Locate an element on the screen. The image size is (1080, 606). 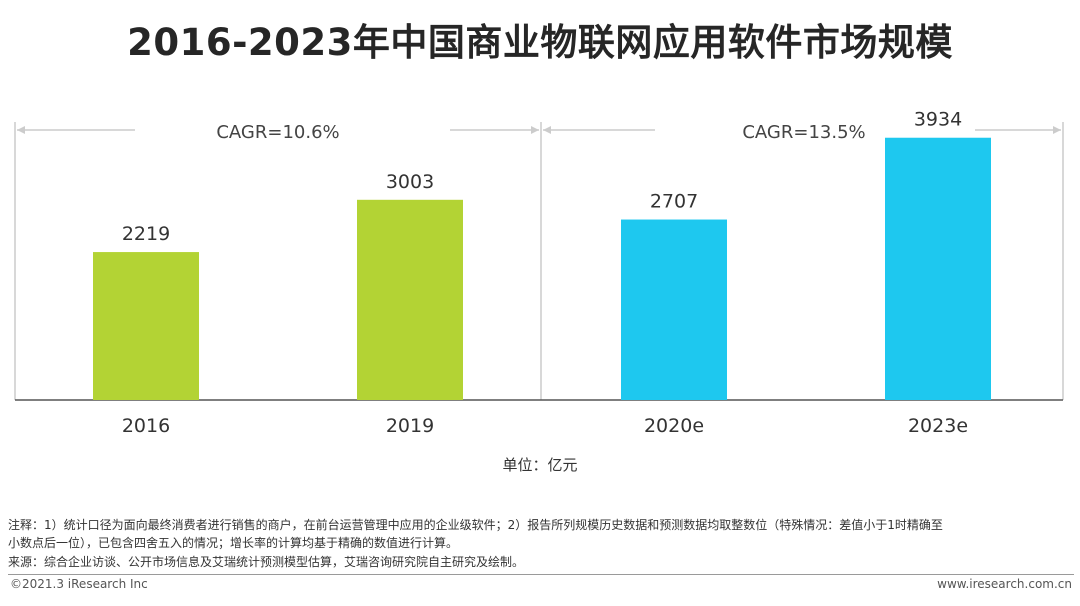
bar-2019 is located at coordinates (410, 299).